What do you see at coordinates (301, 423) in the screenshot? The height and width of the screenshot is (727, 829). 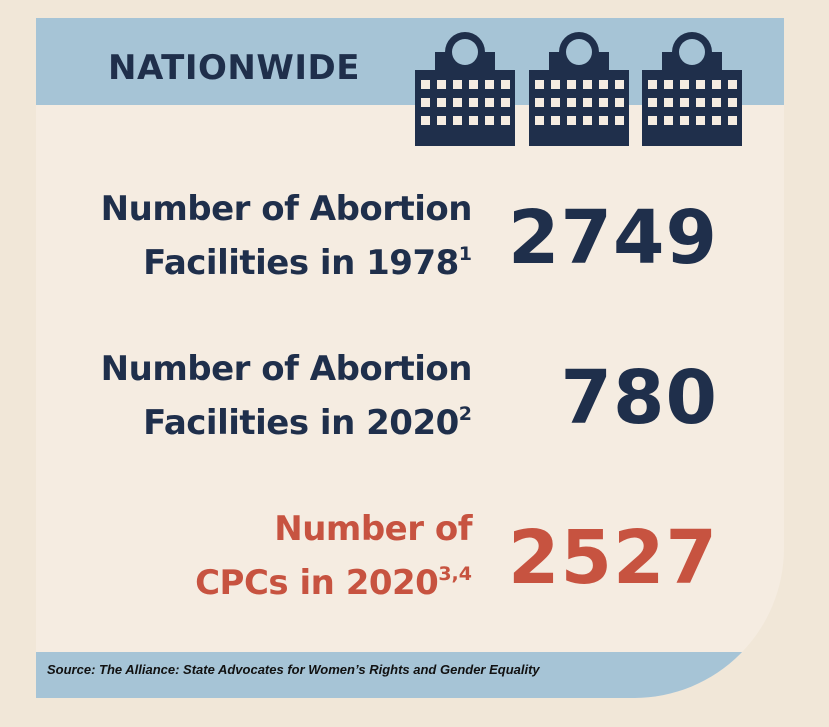 I see `stat-label-line2: Facilities in 2020` at bounding box center [301, 423].